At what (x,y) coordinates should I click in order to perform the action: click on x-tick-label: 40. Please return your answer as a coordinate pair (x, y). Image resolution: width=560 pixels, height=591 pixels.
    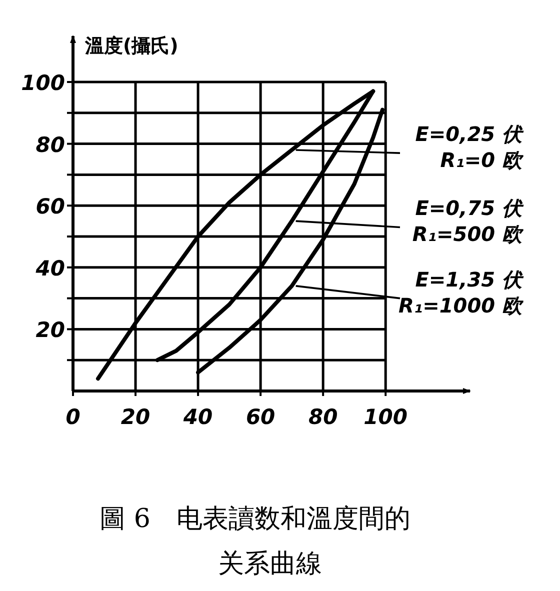
    Looking at the image, I should click on (197, 417).